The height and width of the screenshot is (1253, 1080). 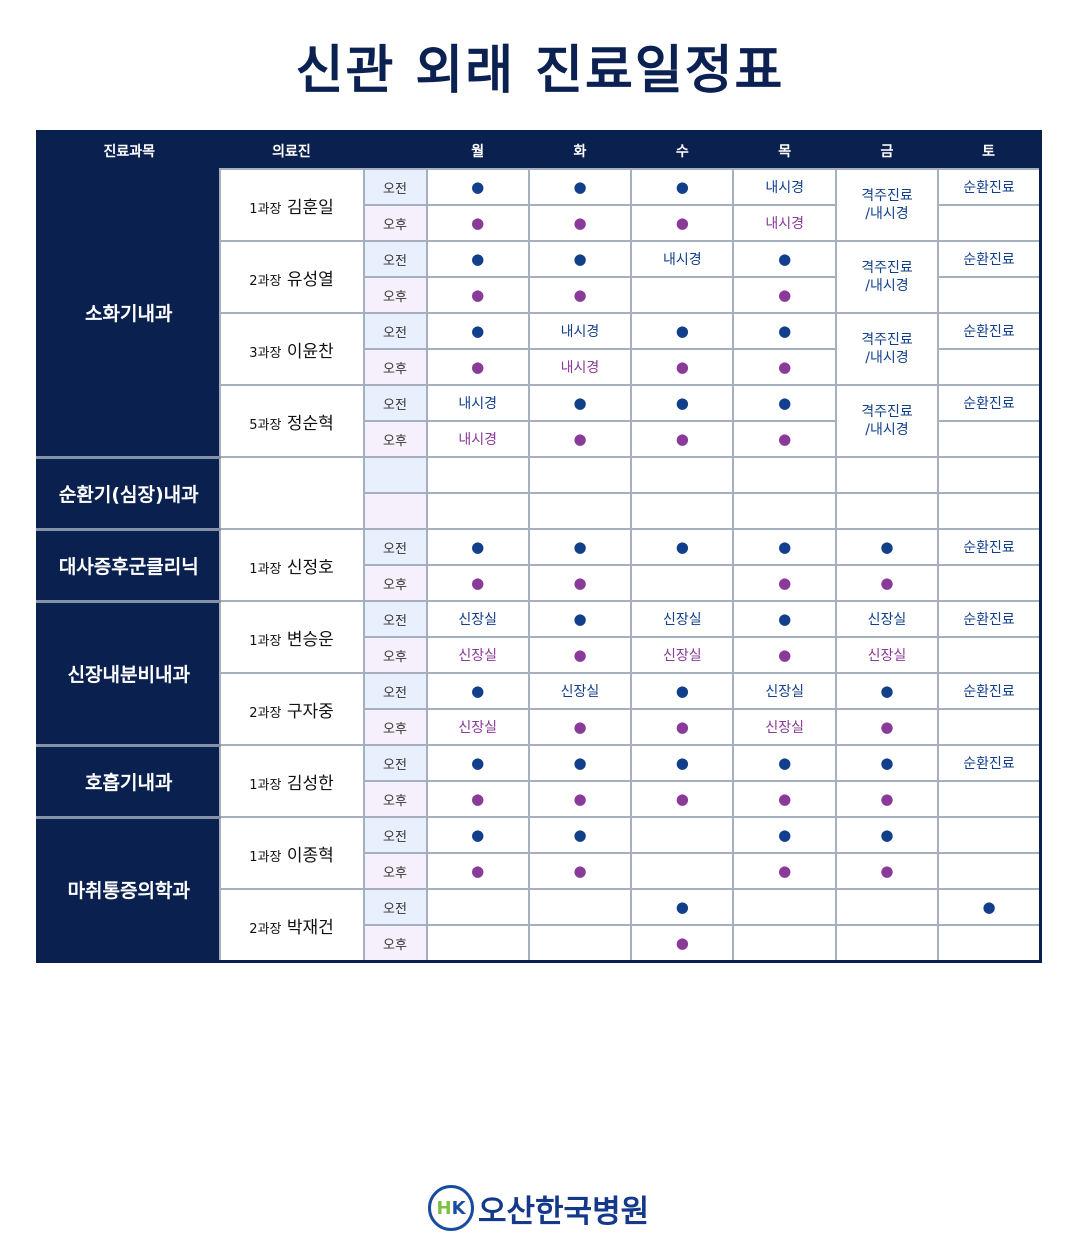 I want to click on schedule-row: 오후 신장실 ● 신장실 ● 신장실, so click(x=540, y=655).